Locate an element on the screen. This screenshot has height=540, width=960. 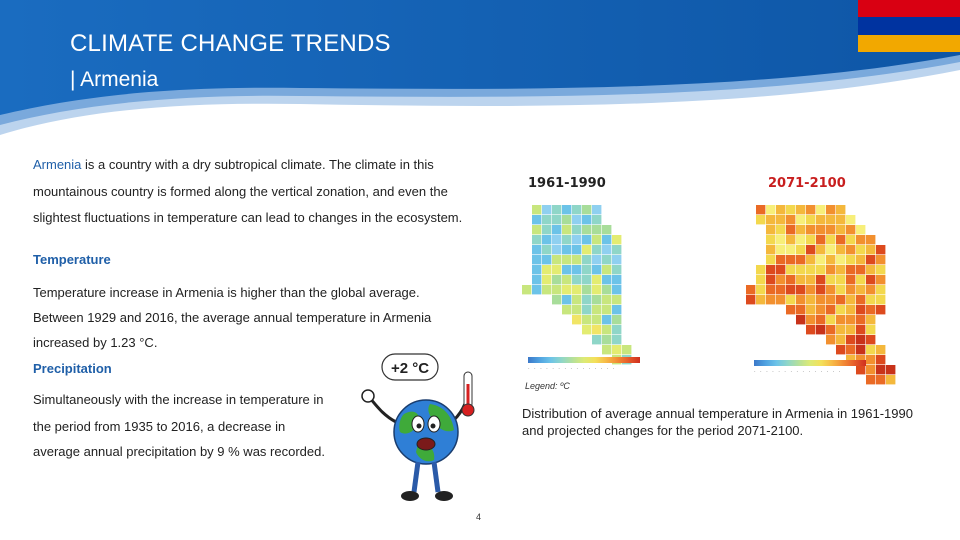
period-label-projection: 2071-2100 is located at coordinates (807, 183).